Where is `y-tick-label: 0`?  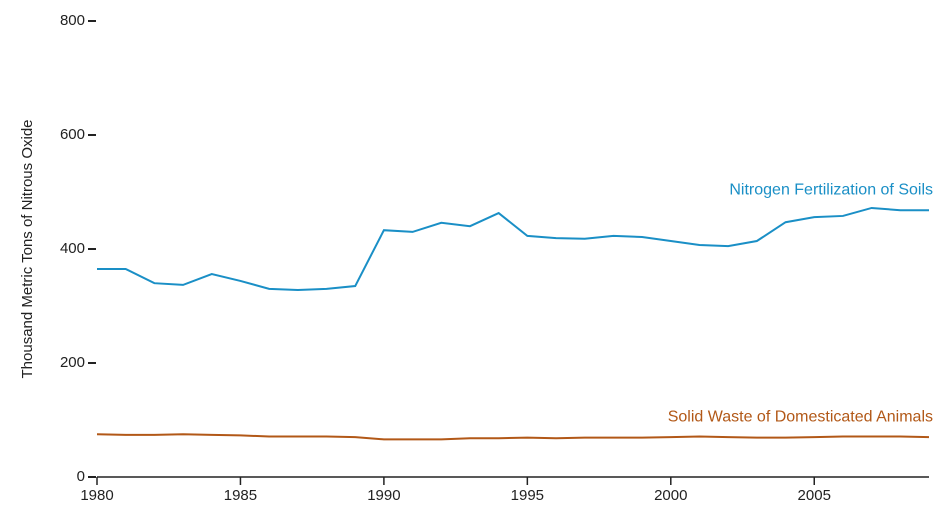 y-tick-label: 0 is located at coordinates (81, 476).